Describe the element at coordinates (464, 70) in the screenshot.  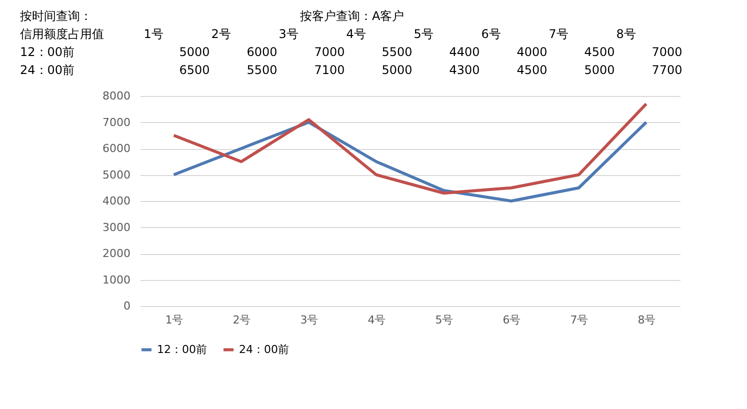
I see `data-label: 4300` at that location.